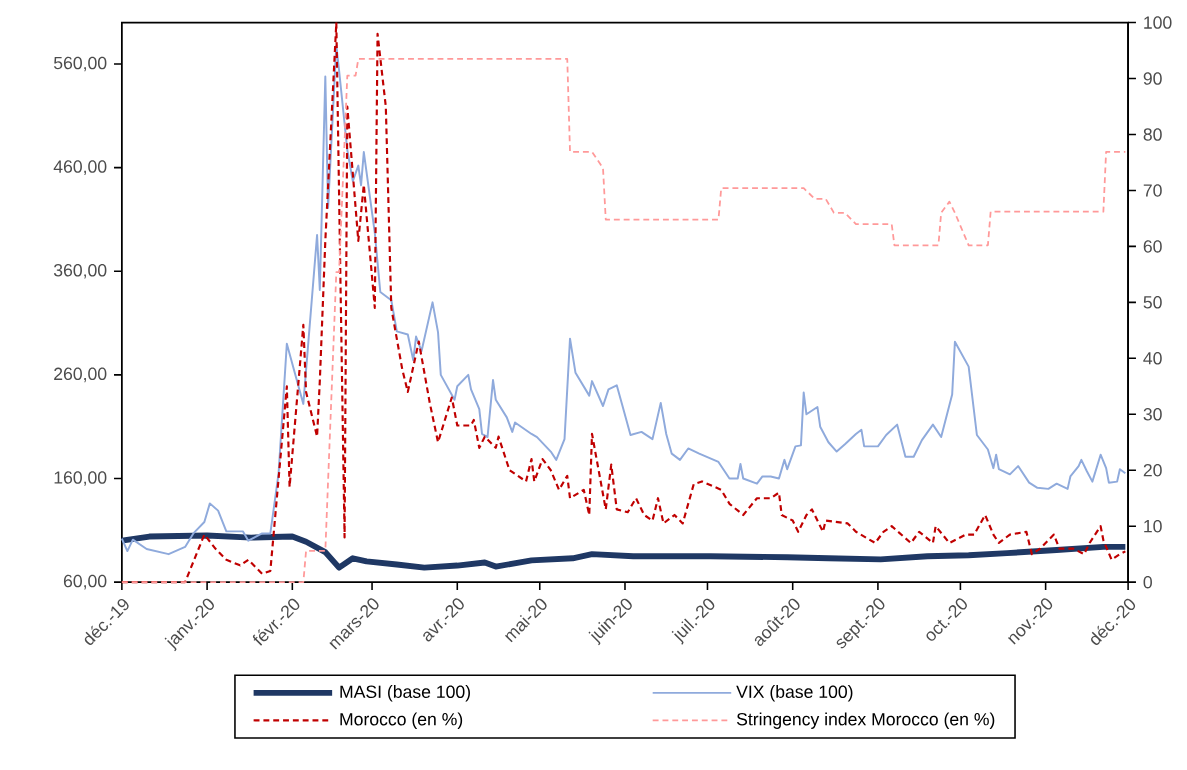  Describe the element at coordinates (80, 271) in the screenshot. I see `y-tick-label: 360,00` at that location.